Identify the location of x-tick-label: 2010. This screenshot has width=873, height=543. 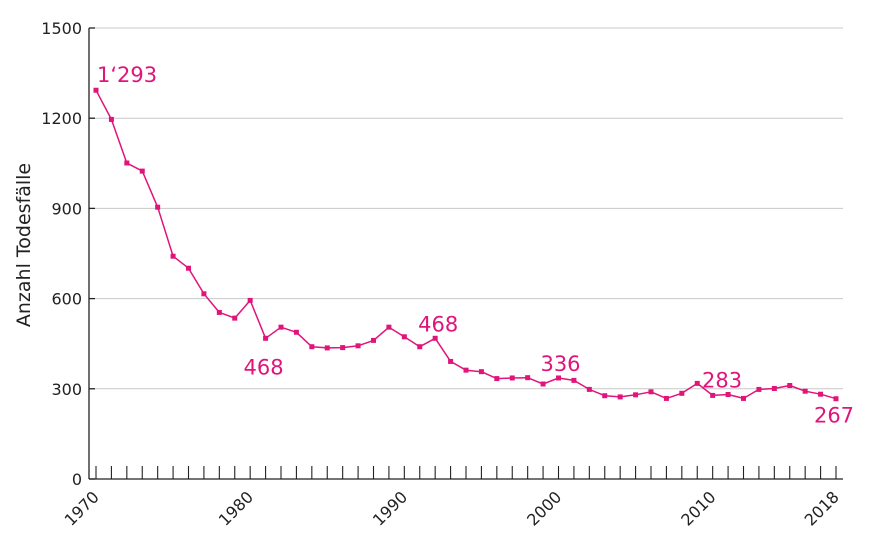
(698, 508).